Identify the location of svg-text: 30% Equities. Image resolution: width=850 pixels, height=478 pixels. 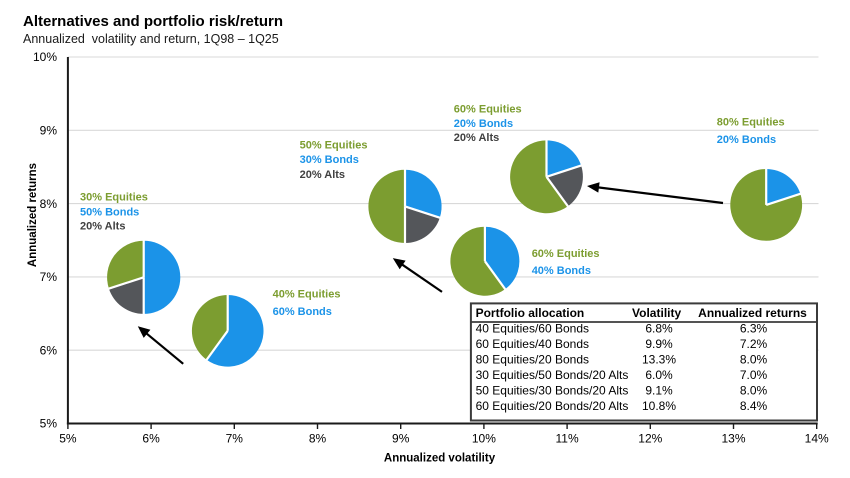
(114, 198).